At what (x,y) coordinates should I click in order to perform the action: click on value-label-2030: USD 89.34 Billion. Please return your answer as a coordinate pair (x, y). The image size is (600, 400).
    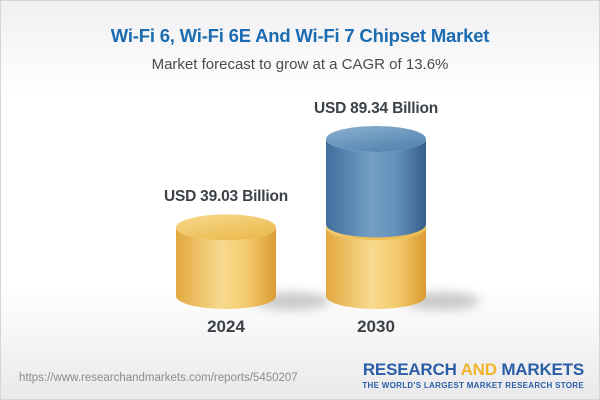
    Looking at the image, I should click on (376, 108).